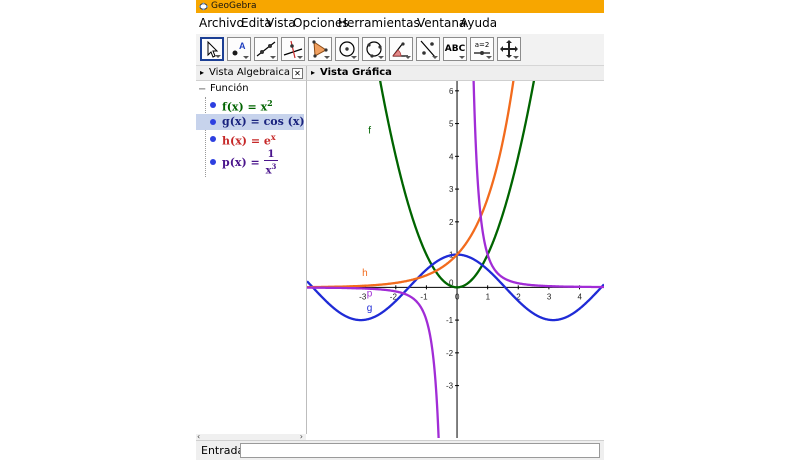 This screenshot has height=460, width=800. I want to click on circle-three-points-icon, so click(374, 49).